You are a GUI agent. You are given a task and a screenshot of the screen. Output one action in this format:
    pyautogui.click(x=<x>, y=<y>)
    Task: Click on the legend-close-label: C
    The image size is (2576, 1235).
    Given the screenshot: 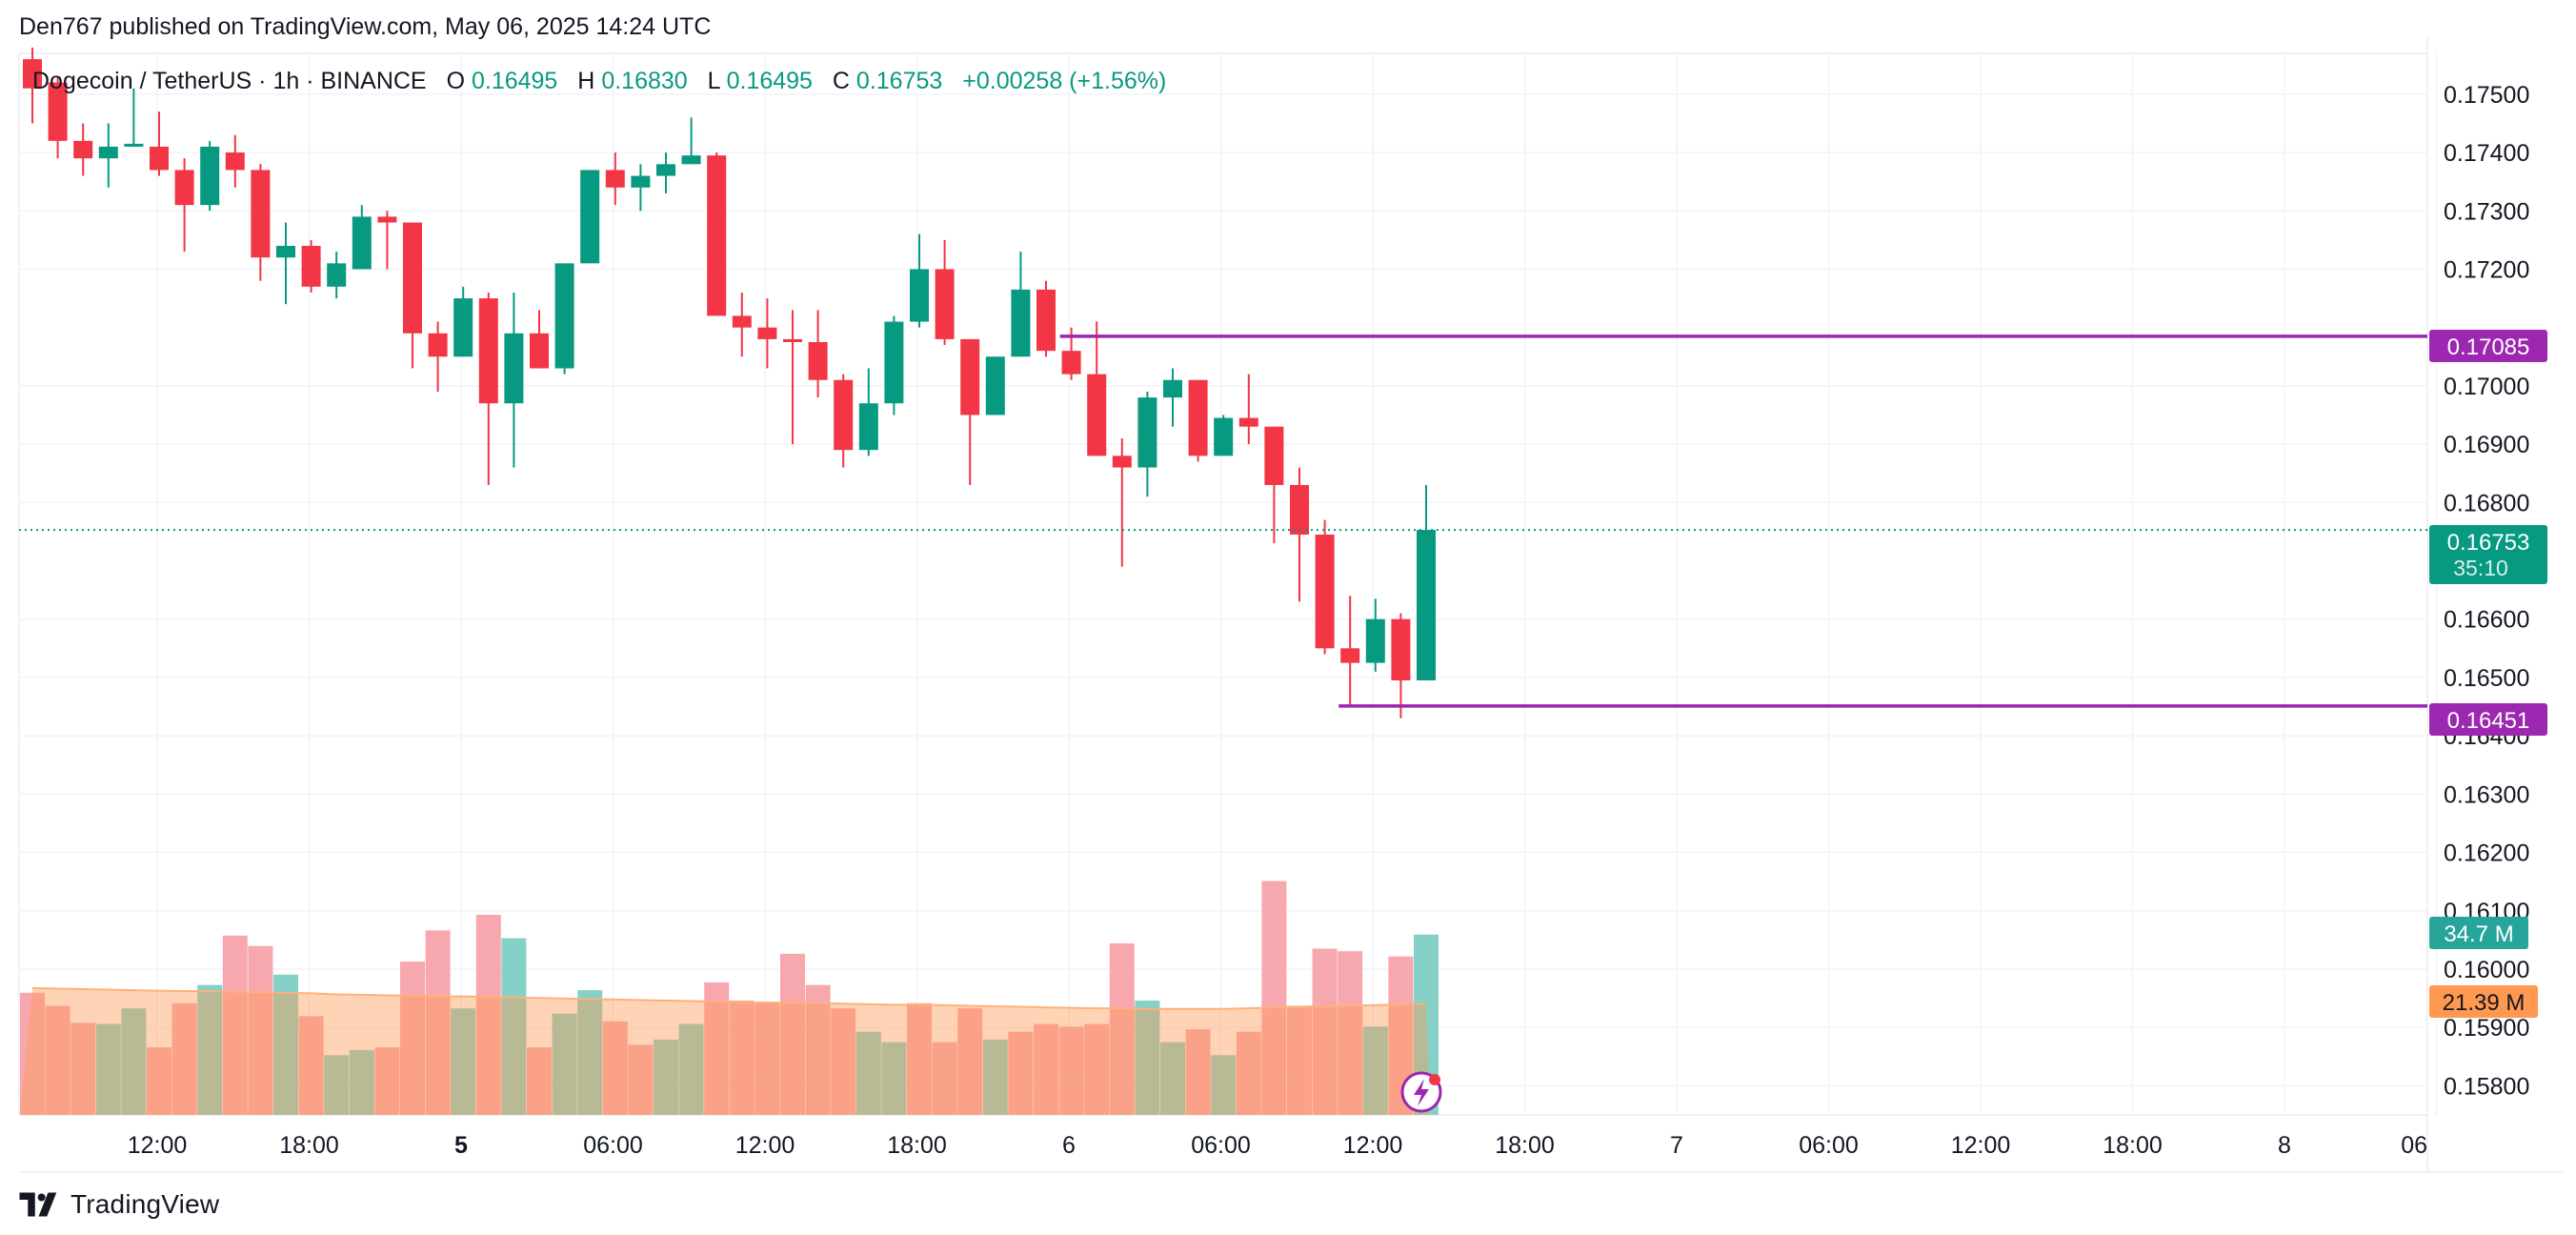 What is the action you would take?
    pyautogui.click(x=842, y=81)
    